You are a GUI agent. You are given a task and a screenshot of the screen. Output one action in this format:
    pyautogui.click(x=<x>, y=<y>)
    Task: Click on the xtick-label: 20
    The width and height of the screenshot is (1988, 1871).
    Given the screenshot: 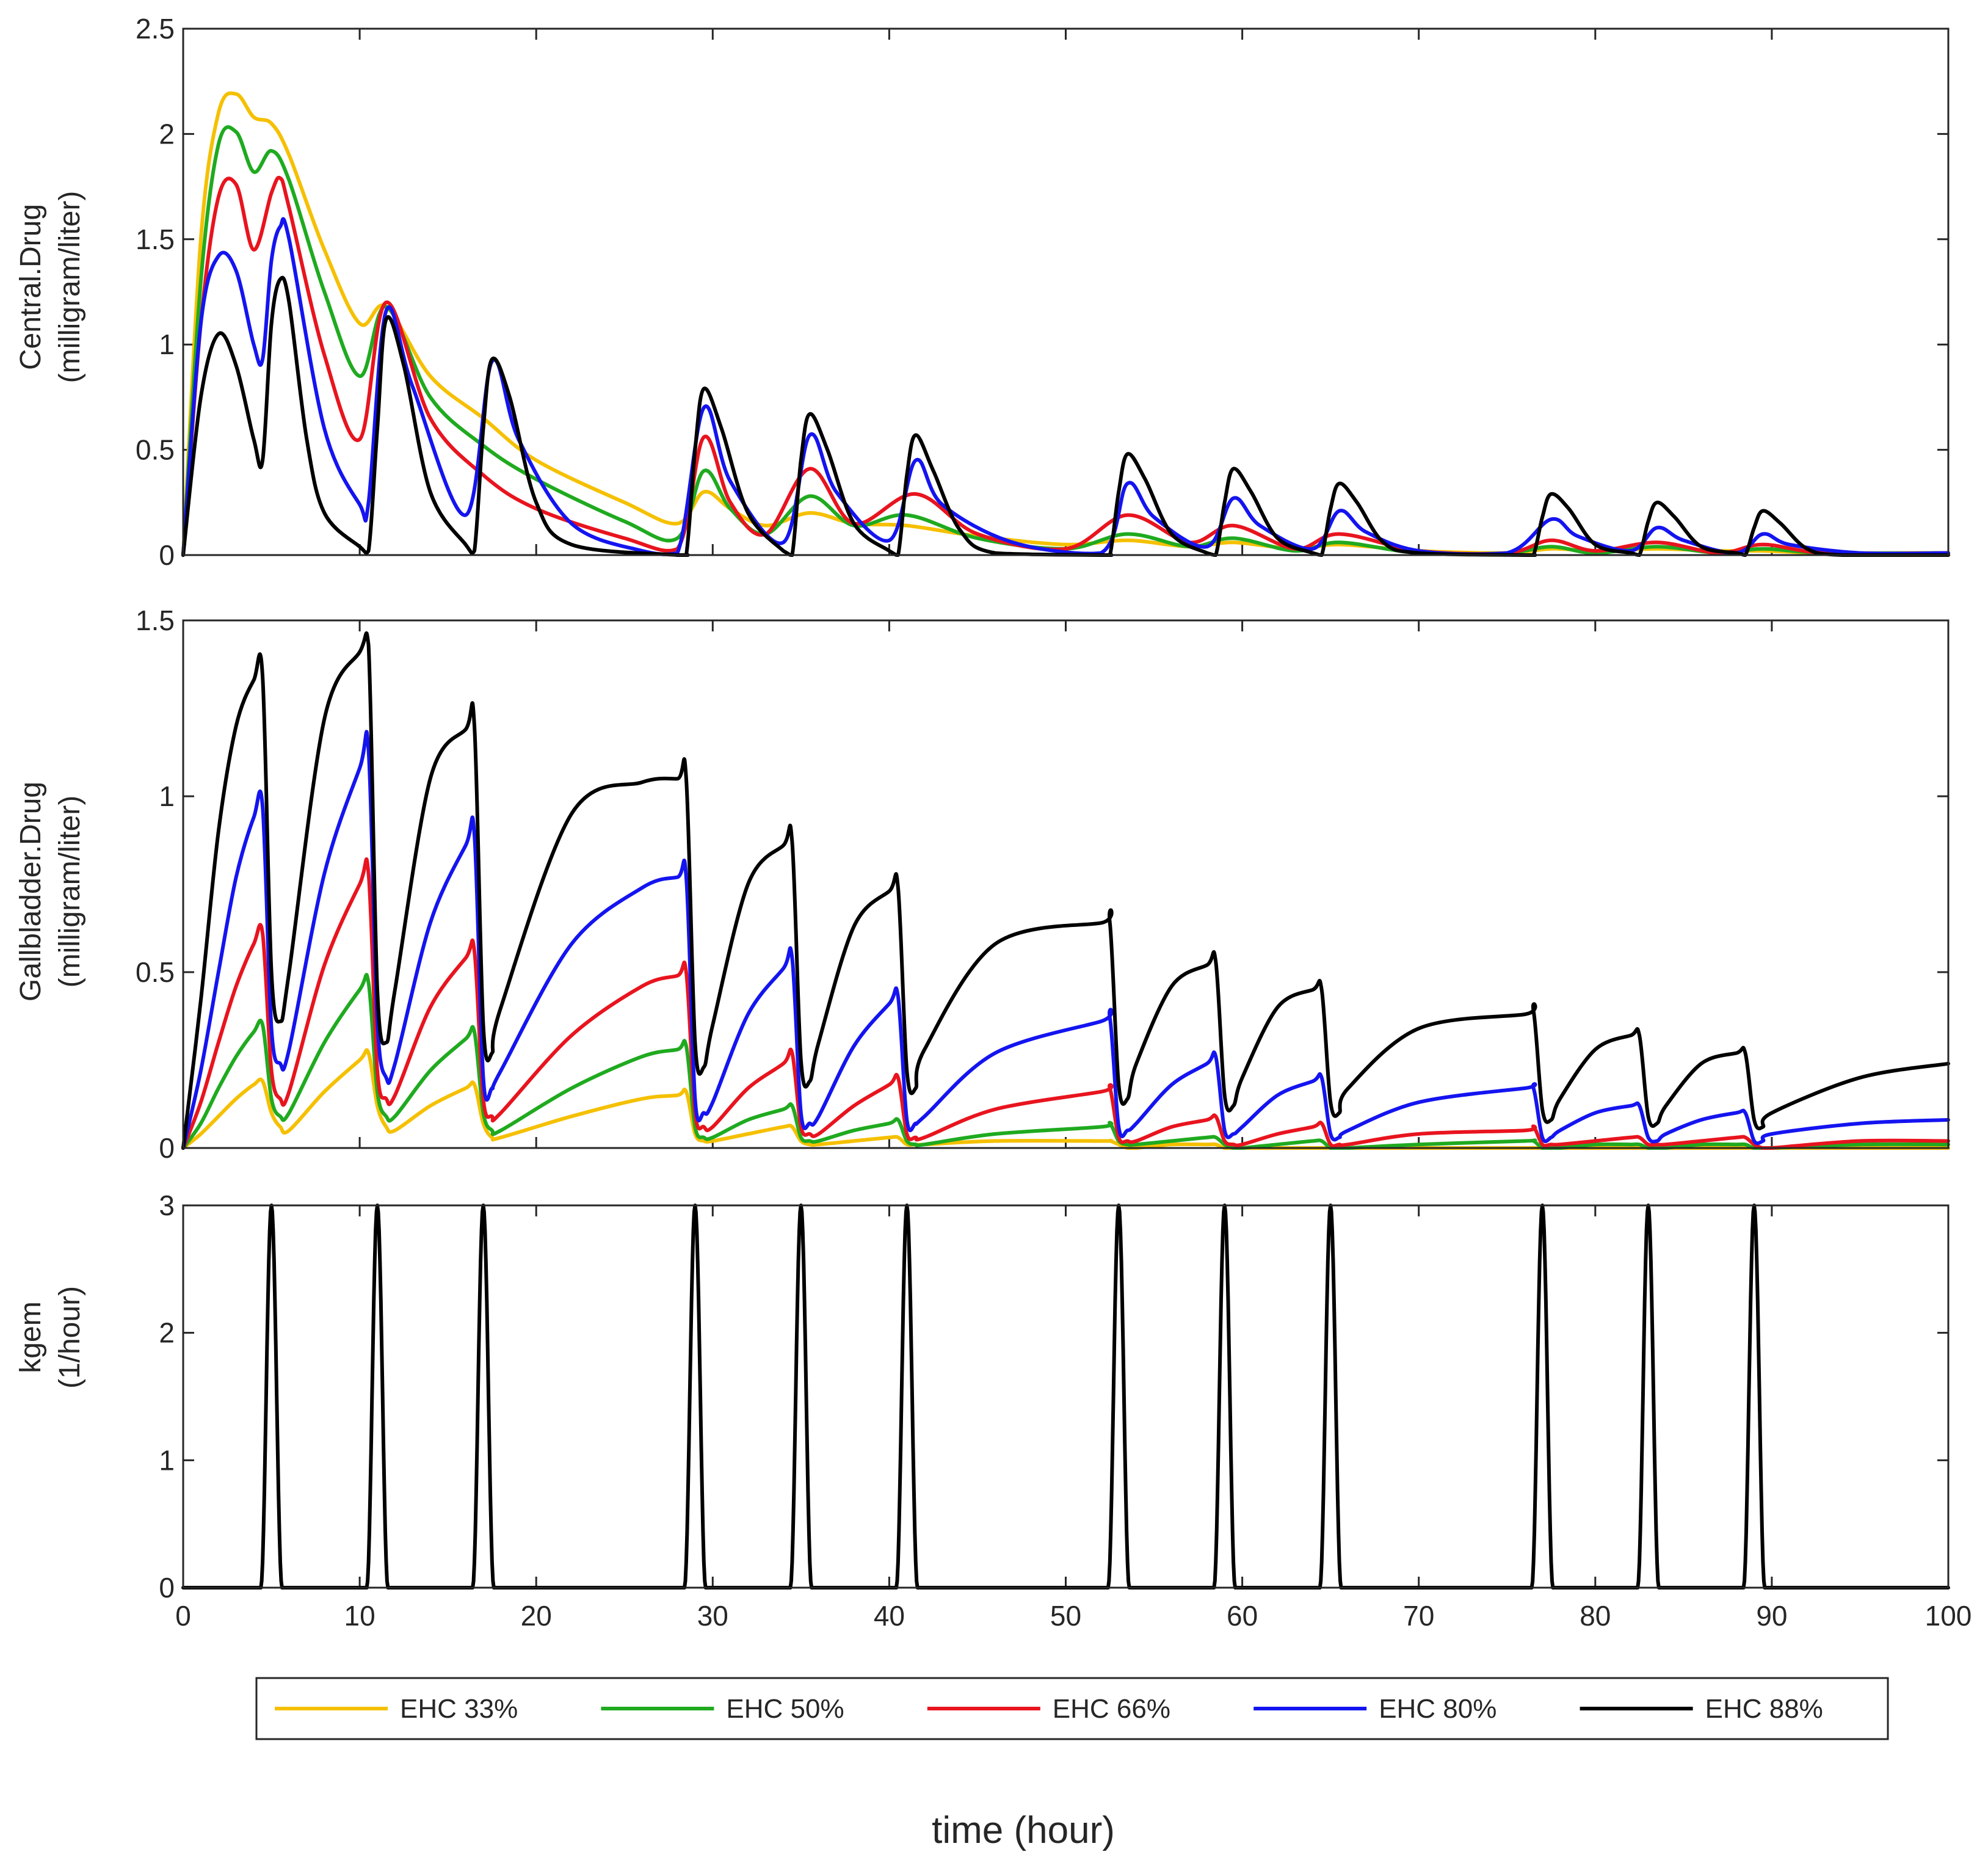 What is the action you would take?
    pyautogui.click(x=536, y=1616)
    